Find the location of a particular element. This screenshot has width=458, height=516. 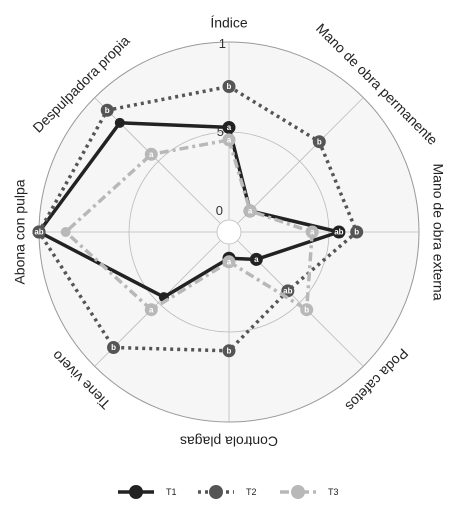

point-label-T1-0: a is located at coordinates (229, 127).